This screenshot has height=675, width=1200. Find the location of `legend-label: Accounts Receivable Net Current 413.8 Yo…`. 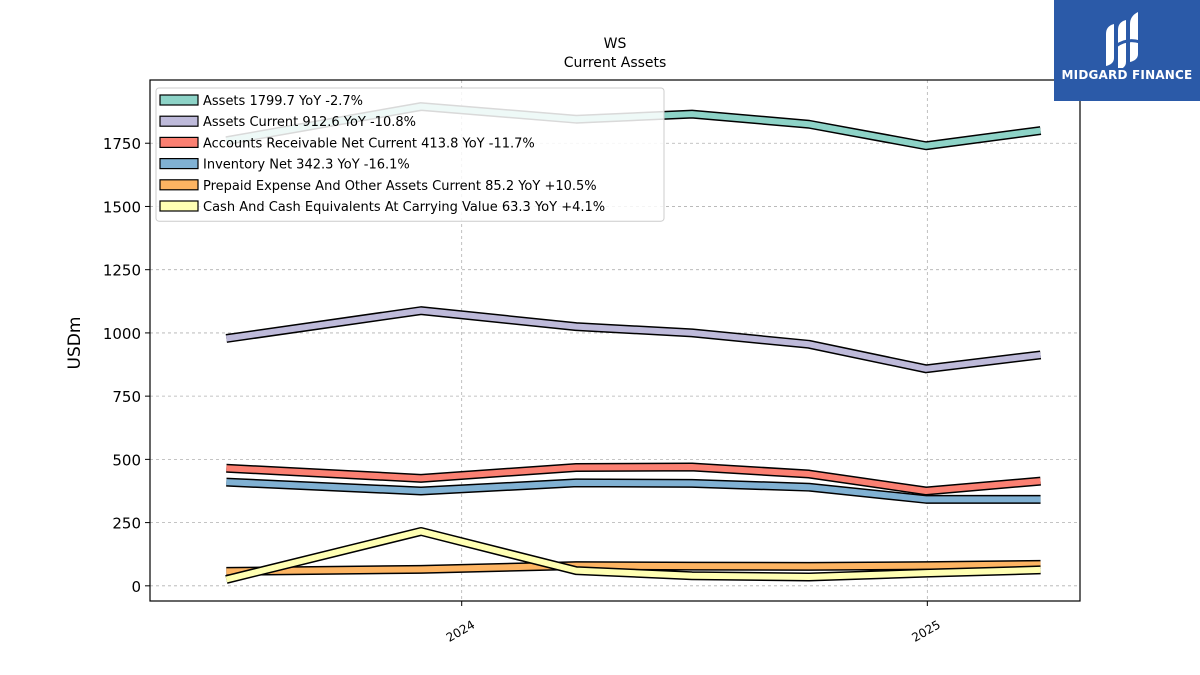

legend-label: Accounts Receivable Net Current 413.8 Yo… is located at coordinates (369, 143).